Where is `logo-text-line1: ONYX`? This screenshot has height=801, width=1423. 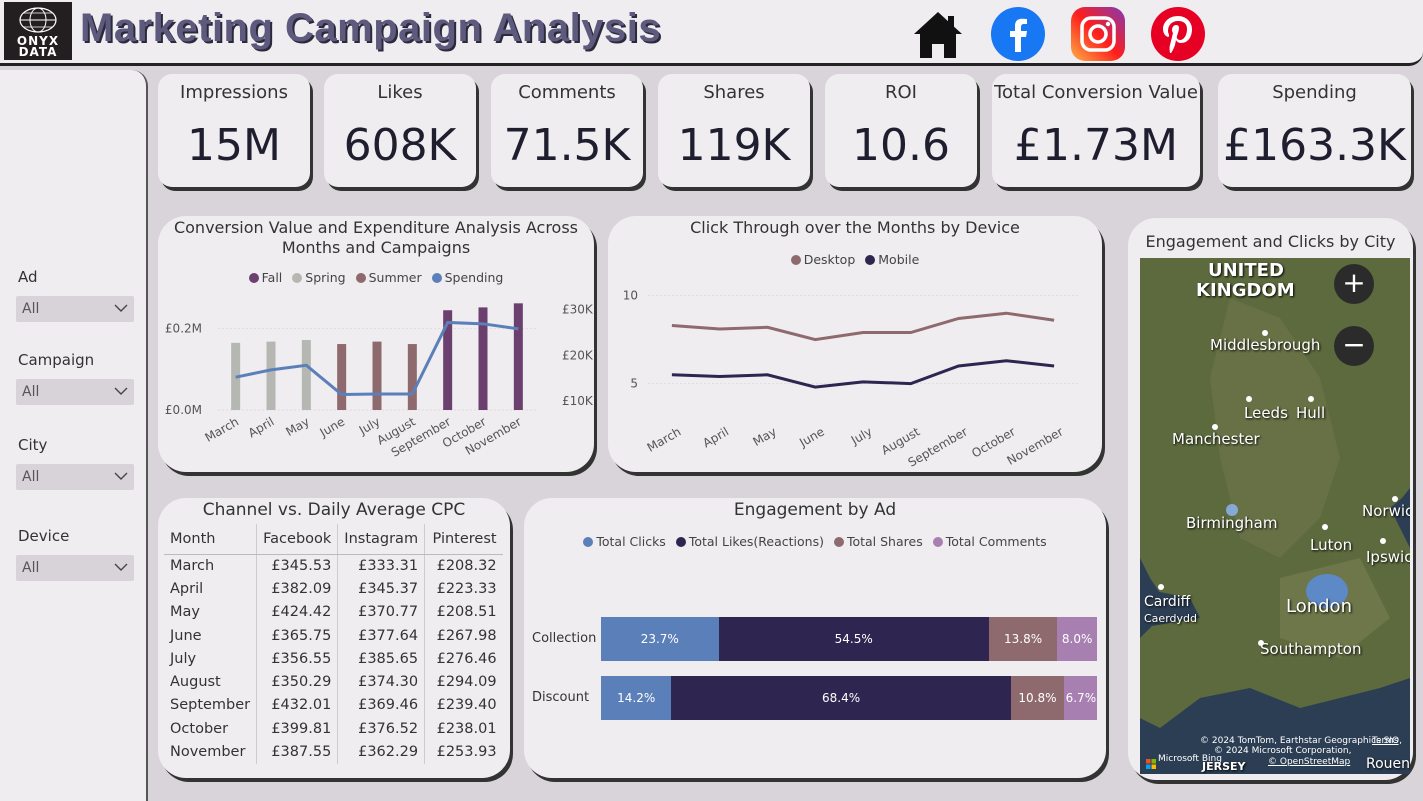 logo-text-line1: ONYX is located at coordinates (38, 41).